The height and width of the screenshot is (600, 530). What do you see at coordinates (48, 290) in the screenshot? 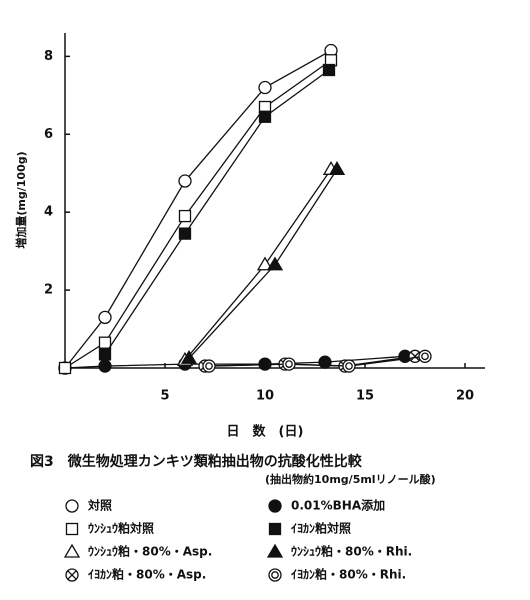
I see `y-tick-label: 2` at bounding box center [48, 290].